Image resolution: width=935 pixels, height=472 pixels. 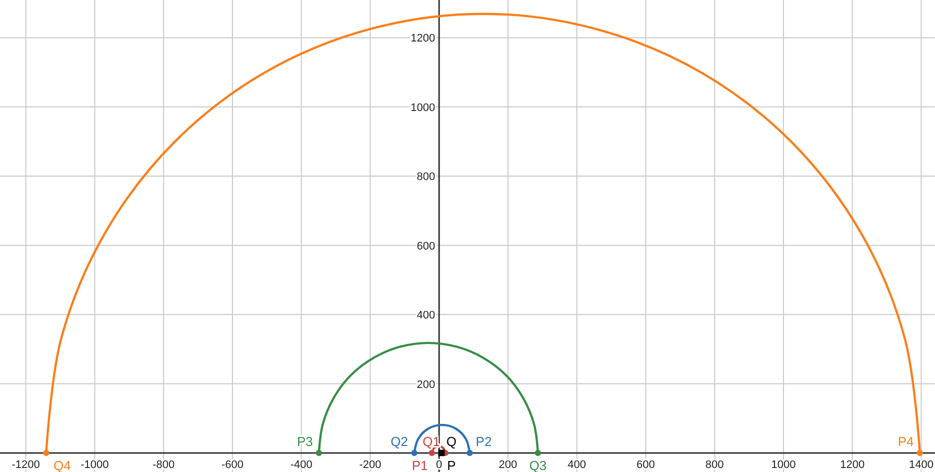 I want to click on y-tick-label: 200, so click(x=426, y=384).